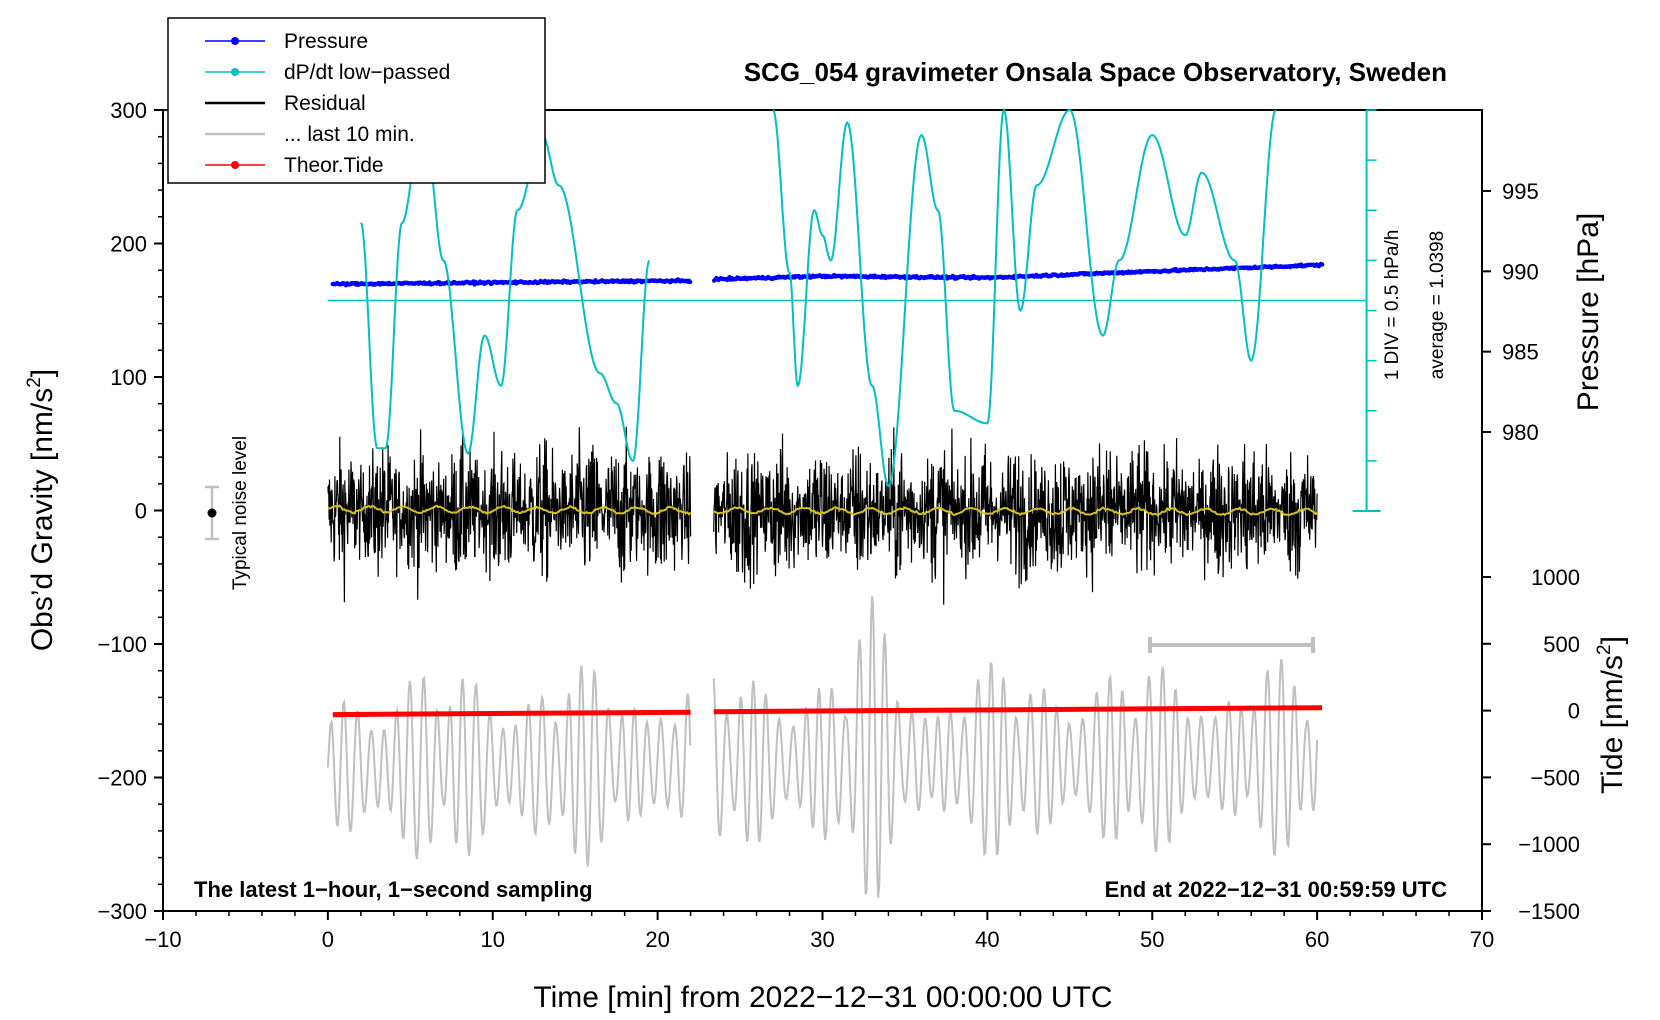  Describe the element at coordinates (657, 939) in the screenshot. I see `x-tick-label: 20` at that location.